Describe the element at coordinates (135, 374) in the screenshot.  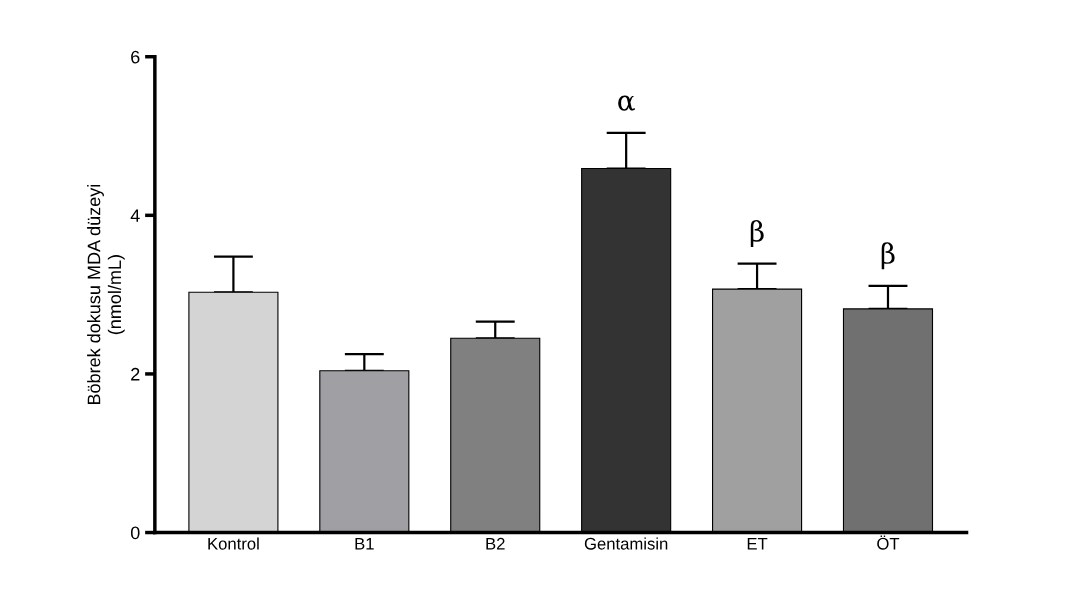
I see `y-tick-label: 2` at that location.